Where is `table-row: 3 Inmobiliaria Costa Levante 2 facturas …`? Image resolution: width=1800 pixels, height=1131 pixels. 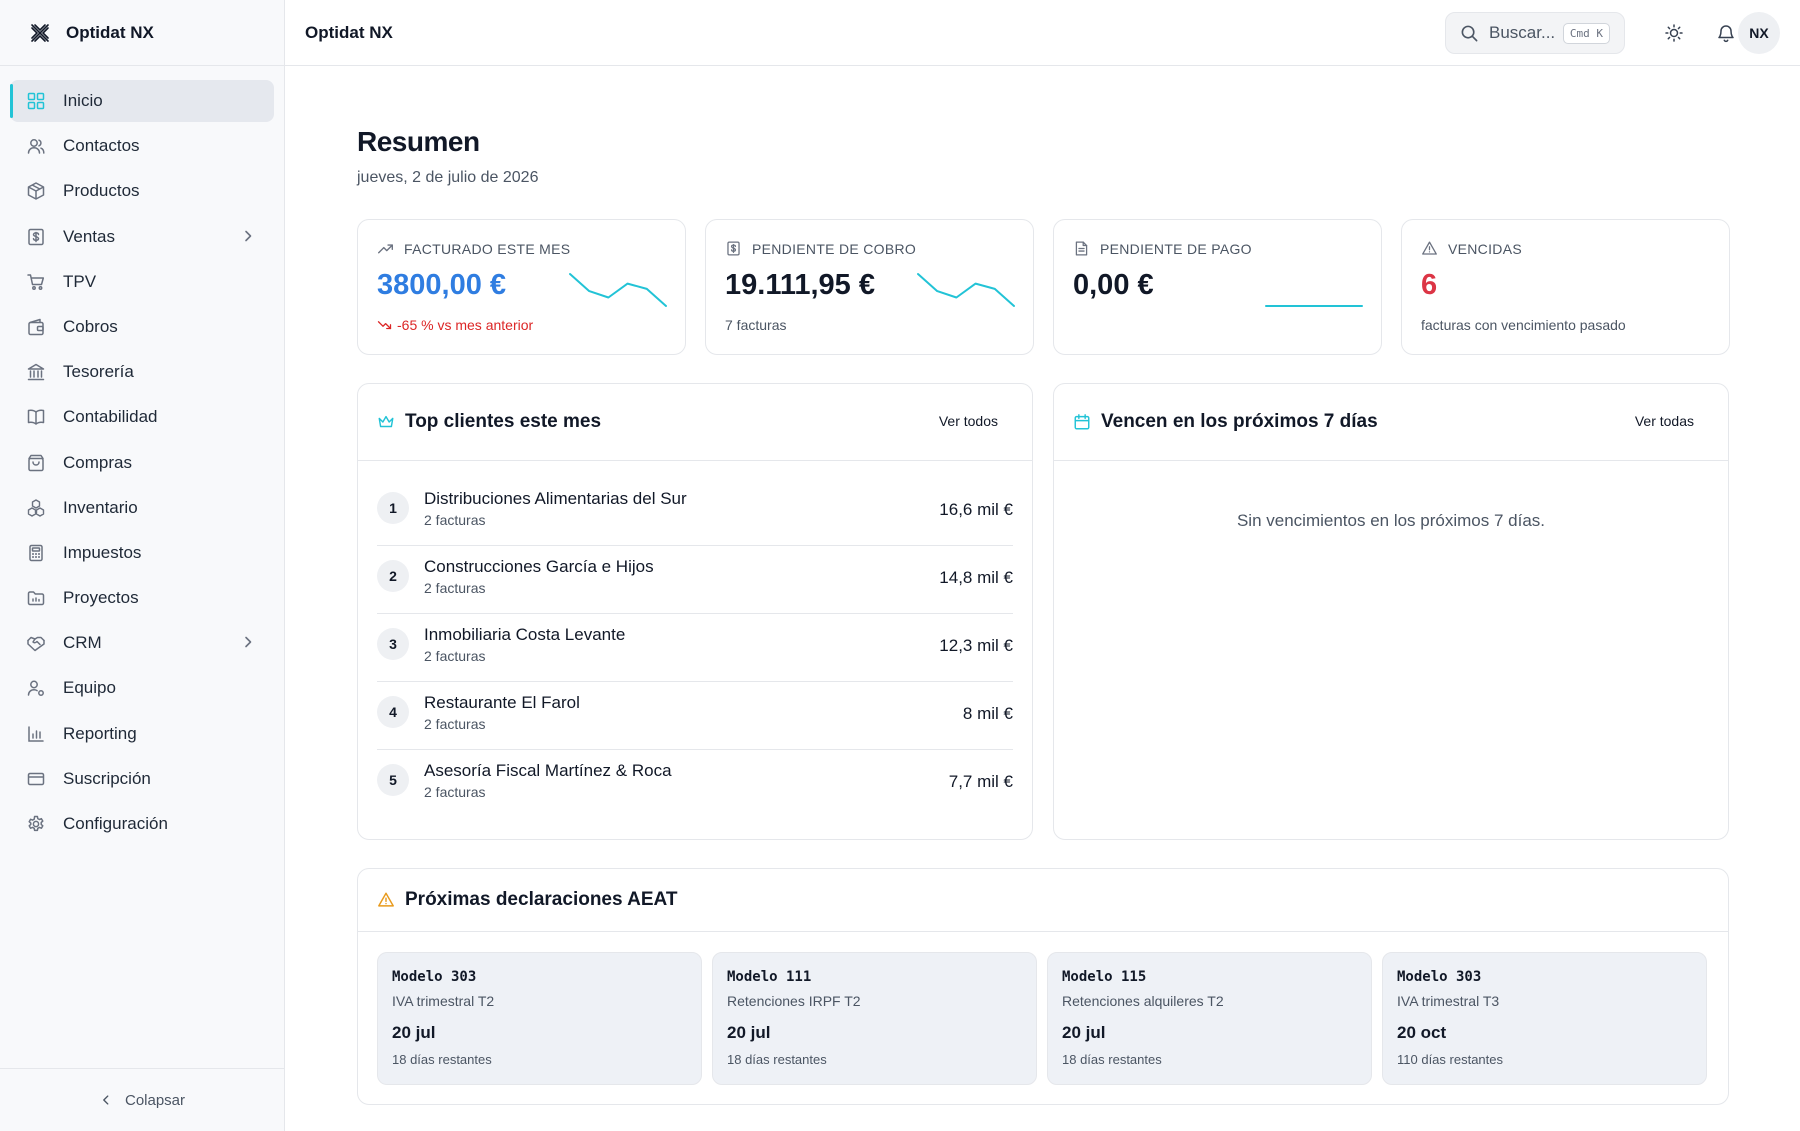
table-row: 3 Inmobiliaria Costa Levante 2 facturas … is located at coordinates (695, 648).